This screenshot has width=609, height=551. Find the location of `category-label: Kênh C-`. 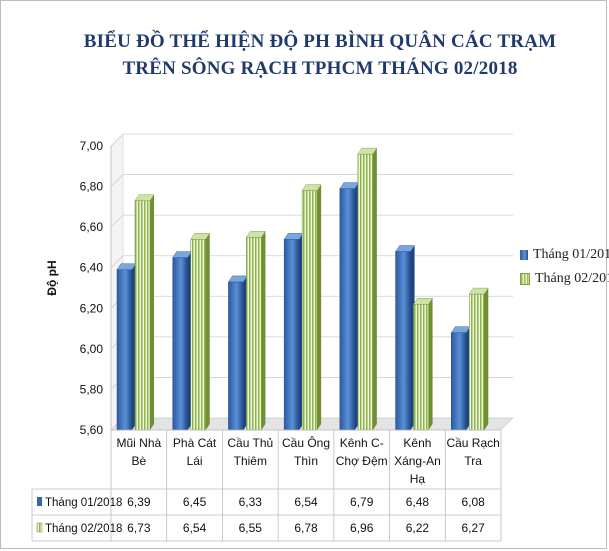

category-label: Kênh C- is located at coordinates (362, 443).